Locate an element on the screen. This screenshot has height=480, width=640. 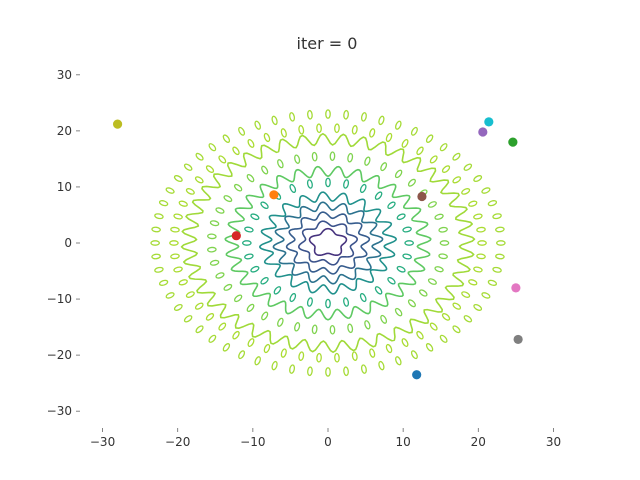
x-tick-label: 0 is located at coordinates (328, 442).